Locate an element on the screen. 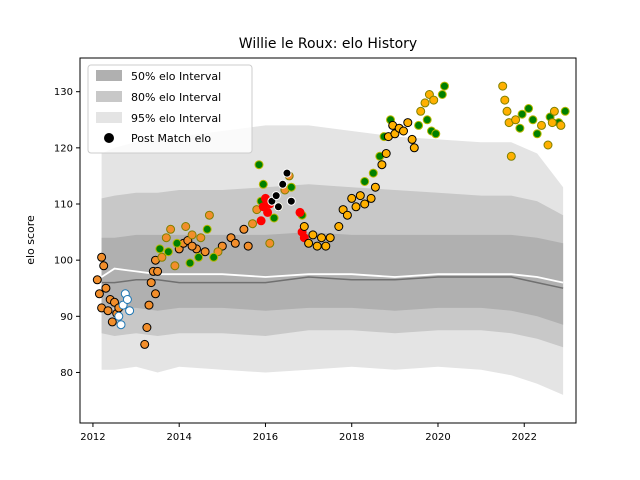 This screenshot has width=640, height=480. y-tick-label-0: 80 is located at coordinates (66, 373).